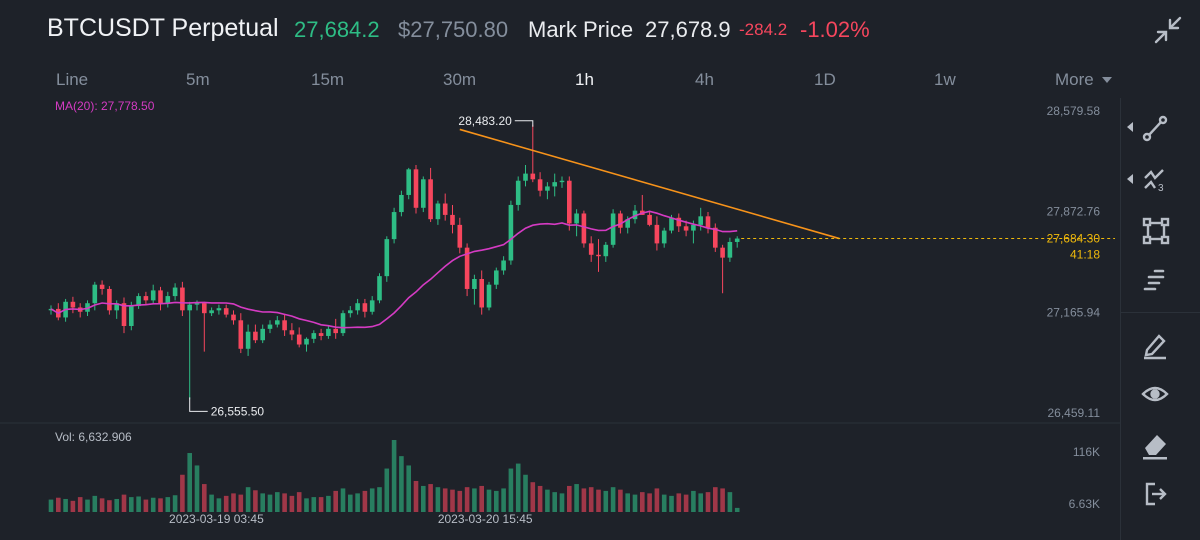 This screenshot has height=540, width=1200. Describe the element at coordinates (1084, 80) in the screenshot. I see `more-dropdown: More` at that location.